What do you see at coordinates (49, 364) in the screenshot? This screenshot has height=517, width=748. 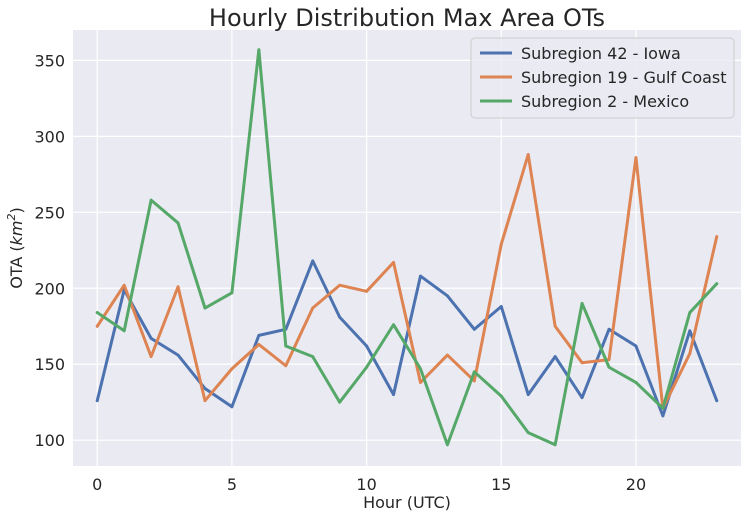 I see `y-tick-label: 150` at bounding box center [49, 364].